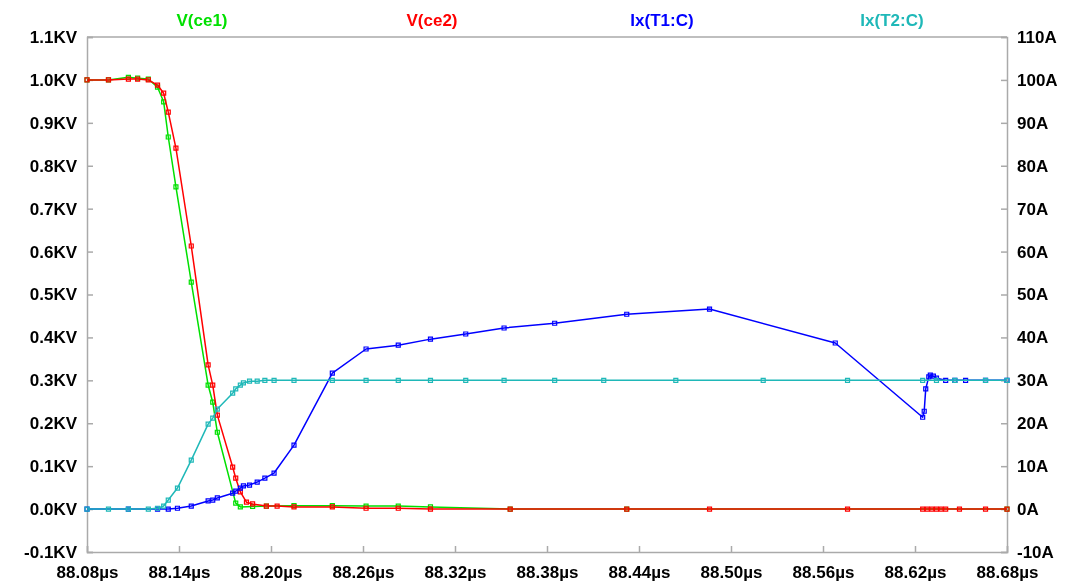 Image resolution: width=1074 pixels, height=586 pixels. Describe the element at coordinates (87, 573) in the screenshot. I see `x-tick-label: 88.08µs` at that location.